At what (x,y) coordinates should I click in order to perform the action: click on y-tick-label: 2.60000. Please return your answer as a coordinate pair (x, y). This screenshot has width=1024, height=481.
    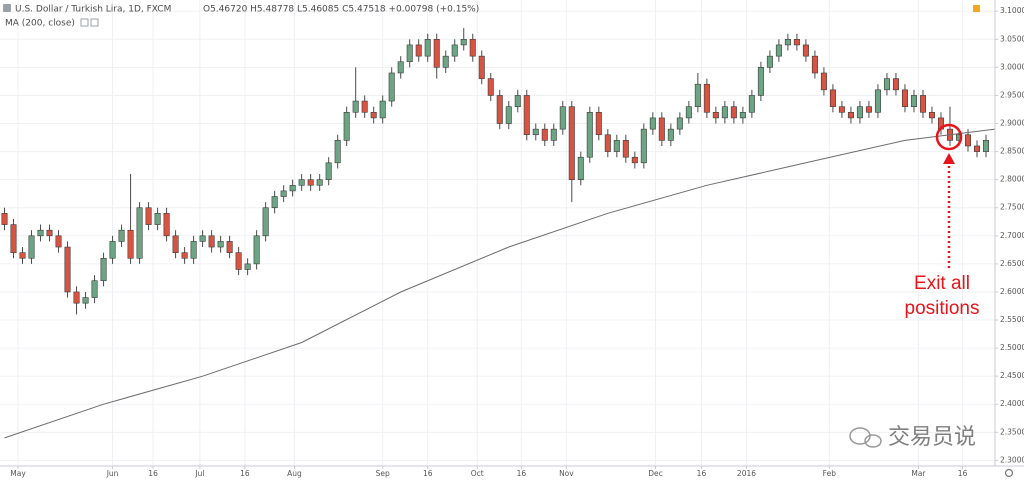
    Looking at the image, I should click on (1012, 291).